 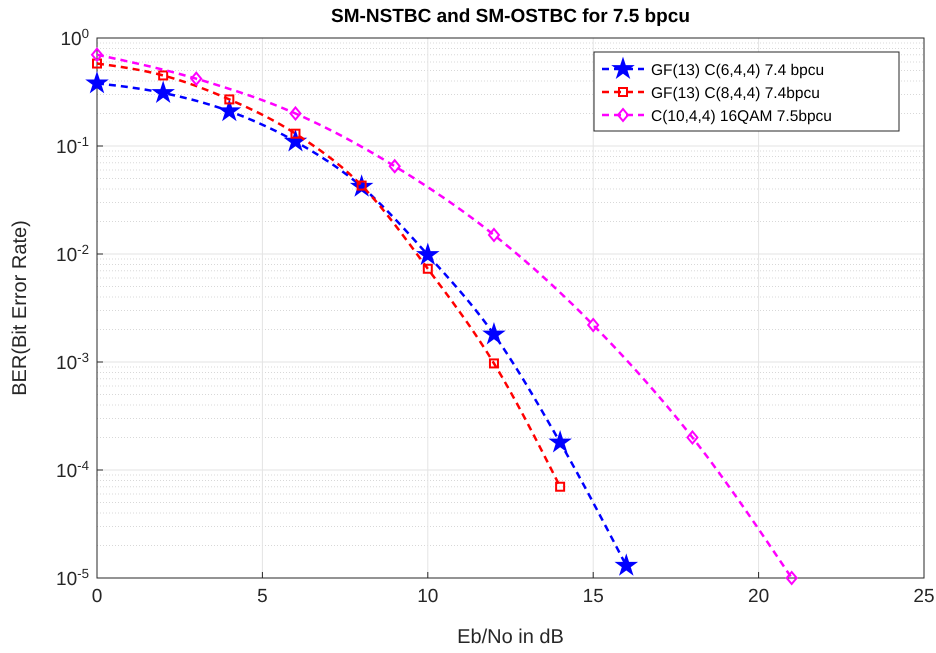 I want to click on y-tick-label: 10$^{-3}$, so click(x=72, y=362).